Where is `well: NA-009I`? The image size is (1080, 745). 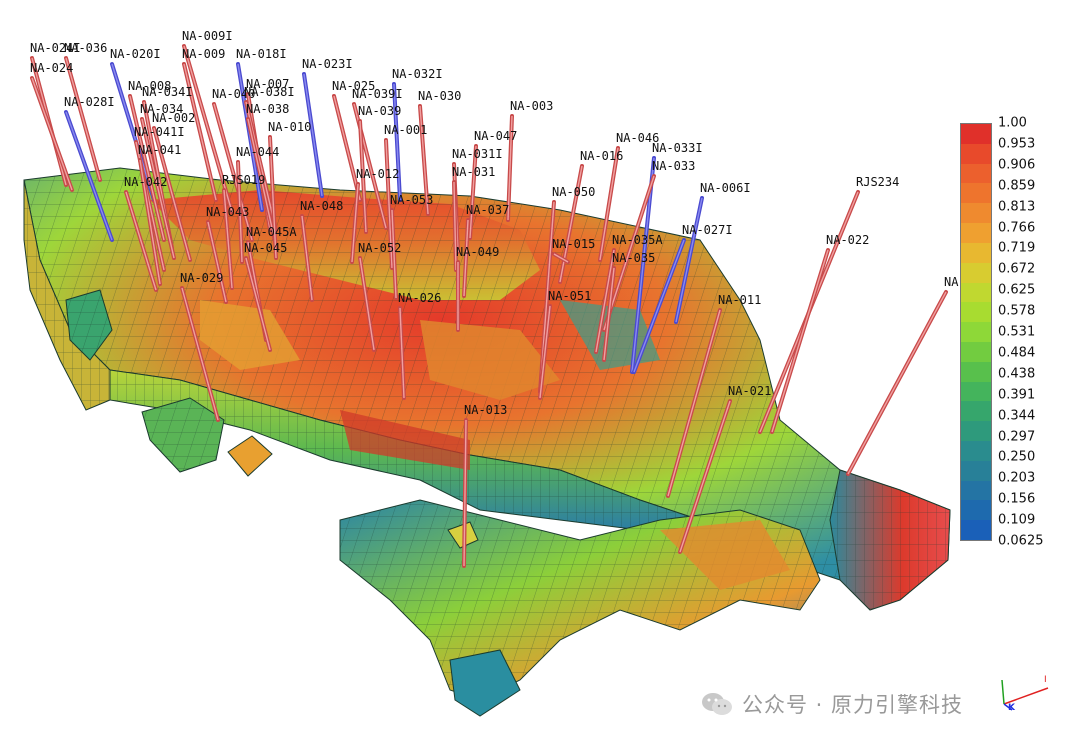
well: NA-009I is located at coordinates (208, 121).